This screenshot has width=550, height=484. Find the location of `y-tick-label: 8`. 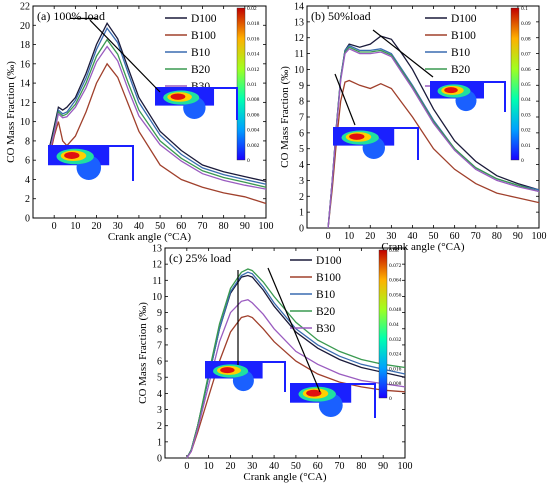

y-tick-label: 8 is located at coordinates (27, 141).